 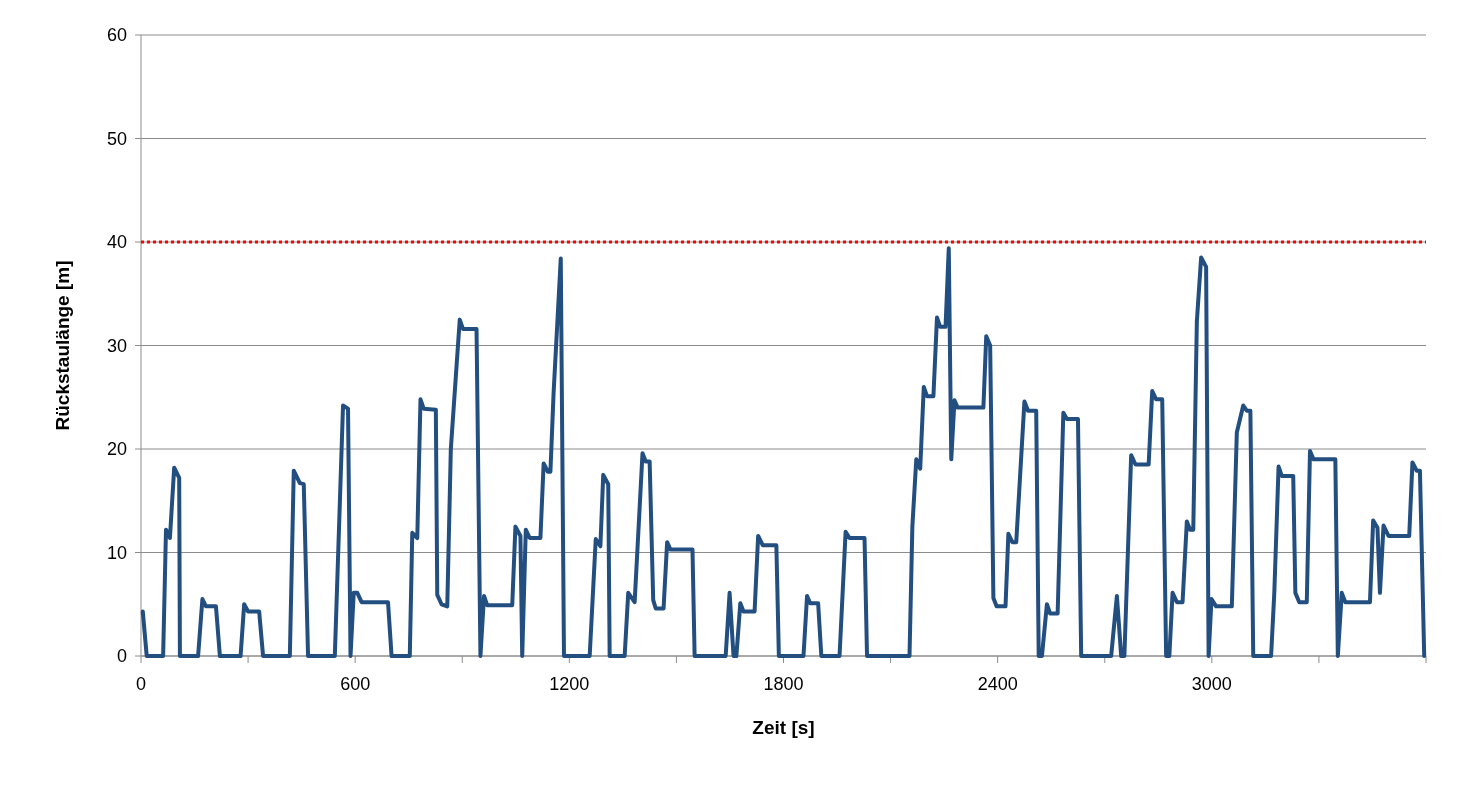 What do you see at coordinates (783, 727) in the screenshot?
I see `x-axis-title: Zeit [s]` at bounding box center [783, 727].